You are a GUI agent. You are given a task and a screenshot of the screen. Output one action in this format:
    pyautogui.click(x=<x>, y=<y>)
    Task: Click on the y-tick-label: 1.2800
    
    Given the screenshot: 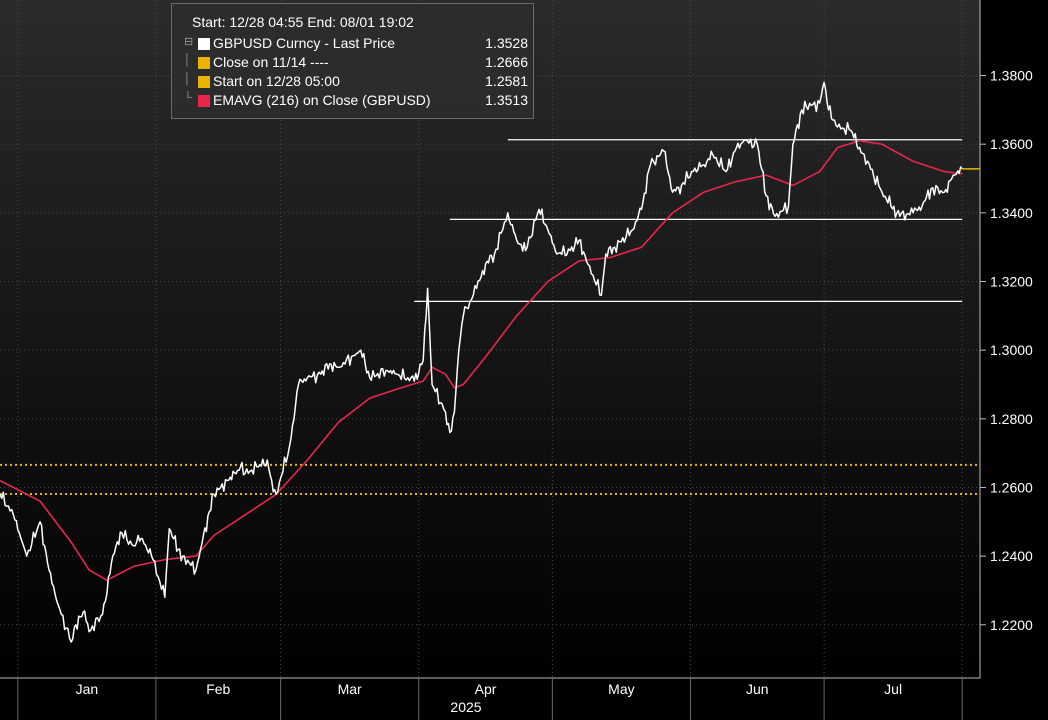 What is the action you would take?
    pyautogui.click(x=1011, y=419)
    